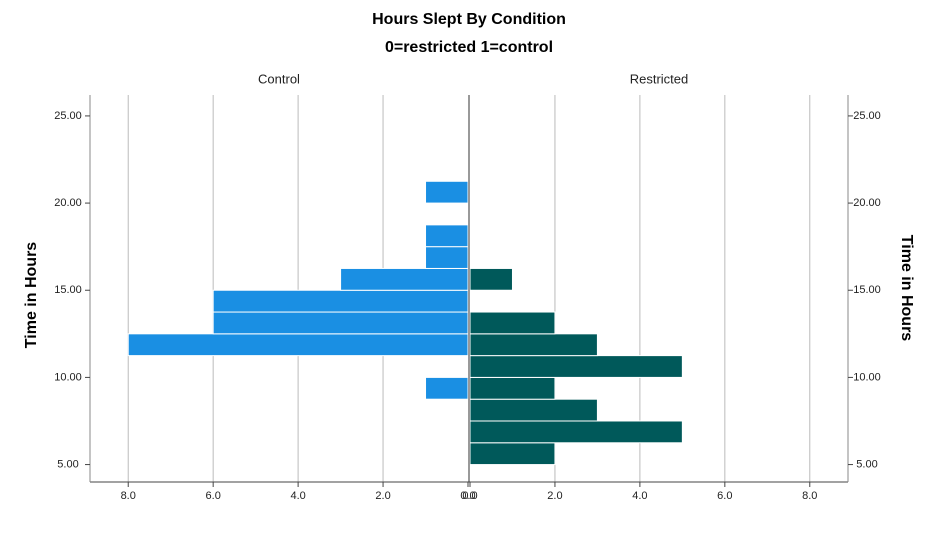 This screenshot has height=554, width=938. What do you see at coordinates (469, 19) in the screenshot?
I see `chart-title: Hours Slept By Condition` at bounding box center [469, 19].